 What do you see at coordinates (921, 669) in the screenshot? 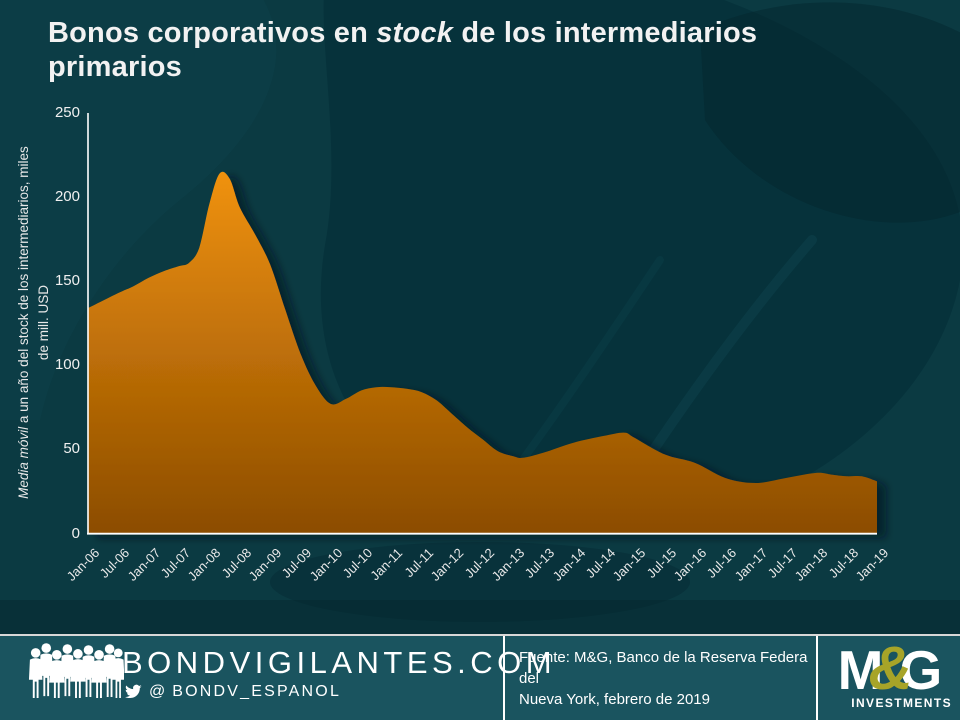
I see `mg-logo-g: G` at bounding box center [921, 669].